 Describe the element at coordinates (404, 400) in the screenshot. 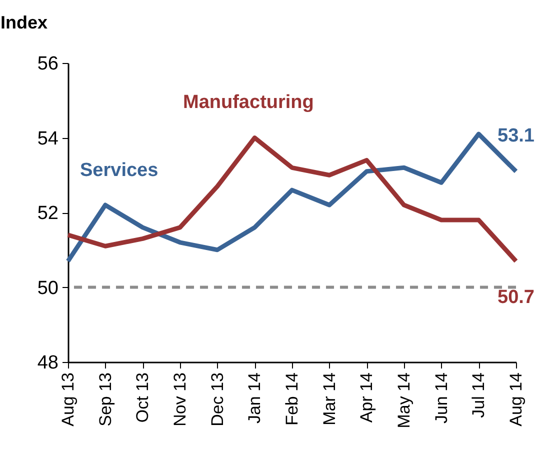

I see `x-tick-label: May 14` at that location.